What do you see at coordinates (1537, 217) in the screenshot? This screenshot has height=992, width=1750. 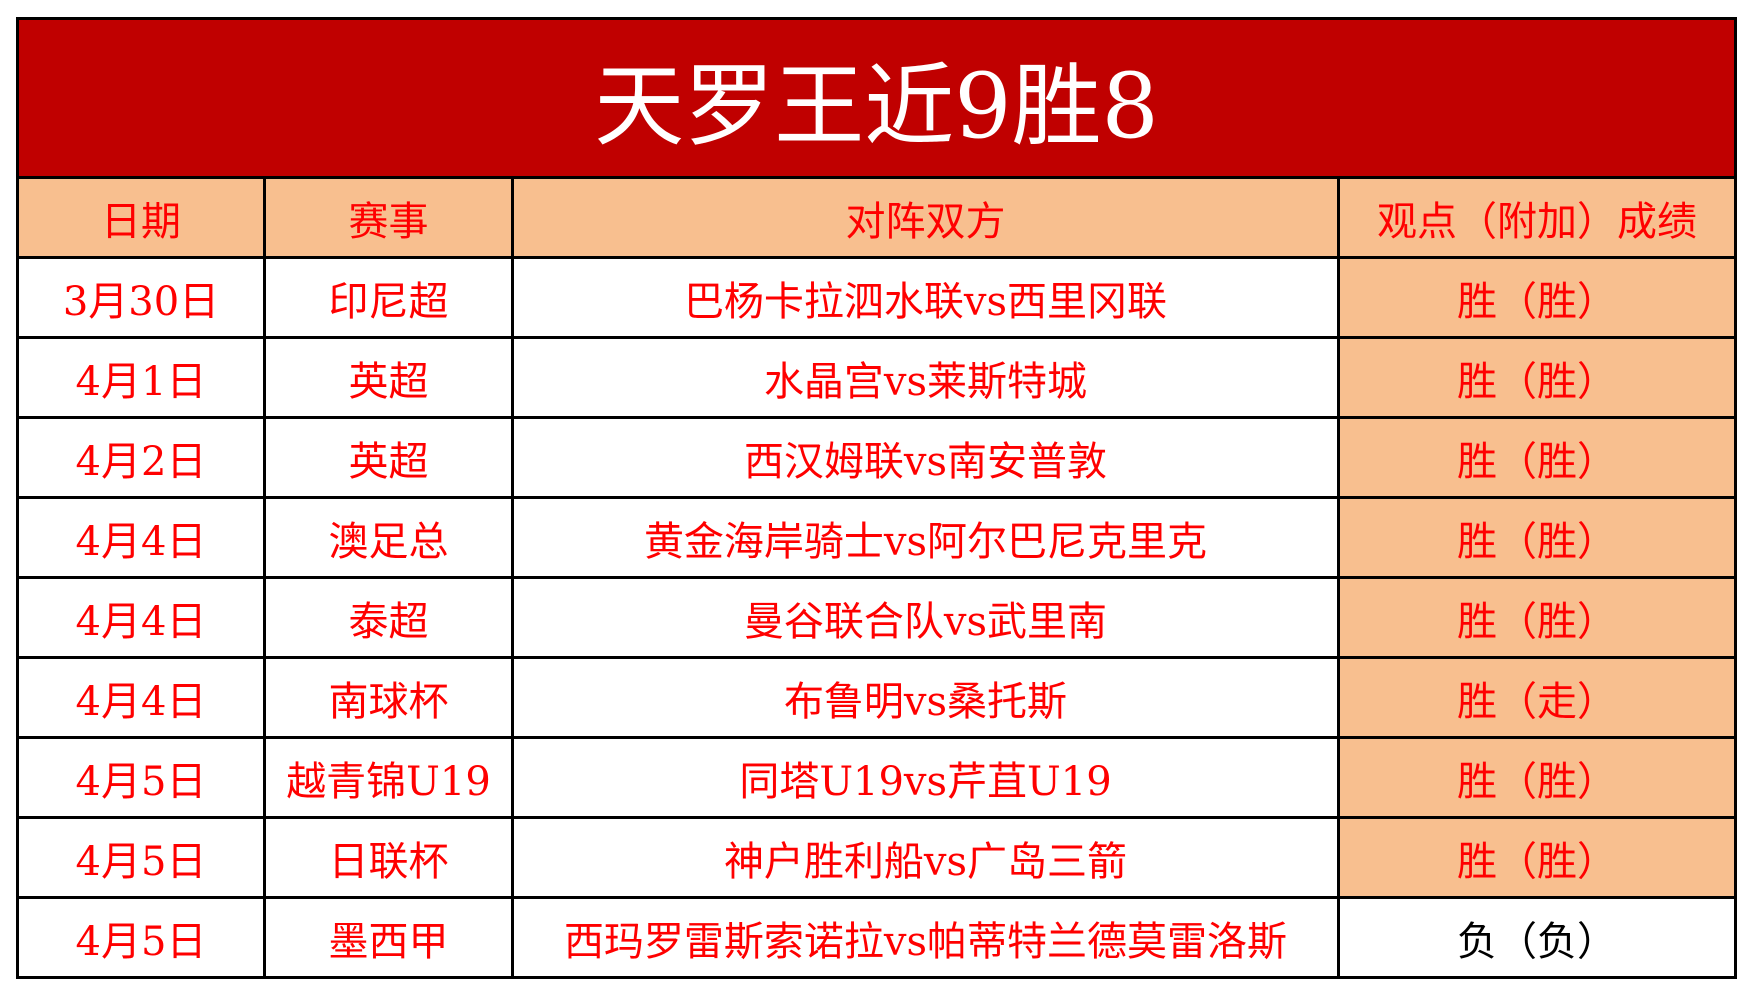 I see `header-result: 观点（附加）成绩` at bounding box center [1537, 217].